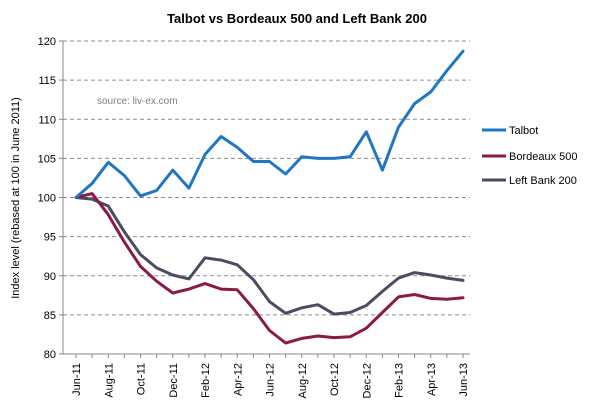 Image resolution: width=595 pixels, height=408 pixels. What do you see at coordinates (206, 380) in the screenshot?
I see `x-tick-label: Feb-12` at bounding box center [206, 380].